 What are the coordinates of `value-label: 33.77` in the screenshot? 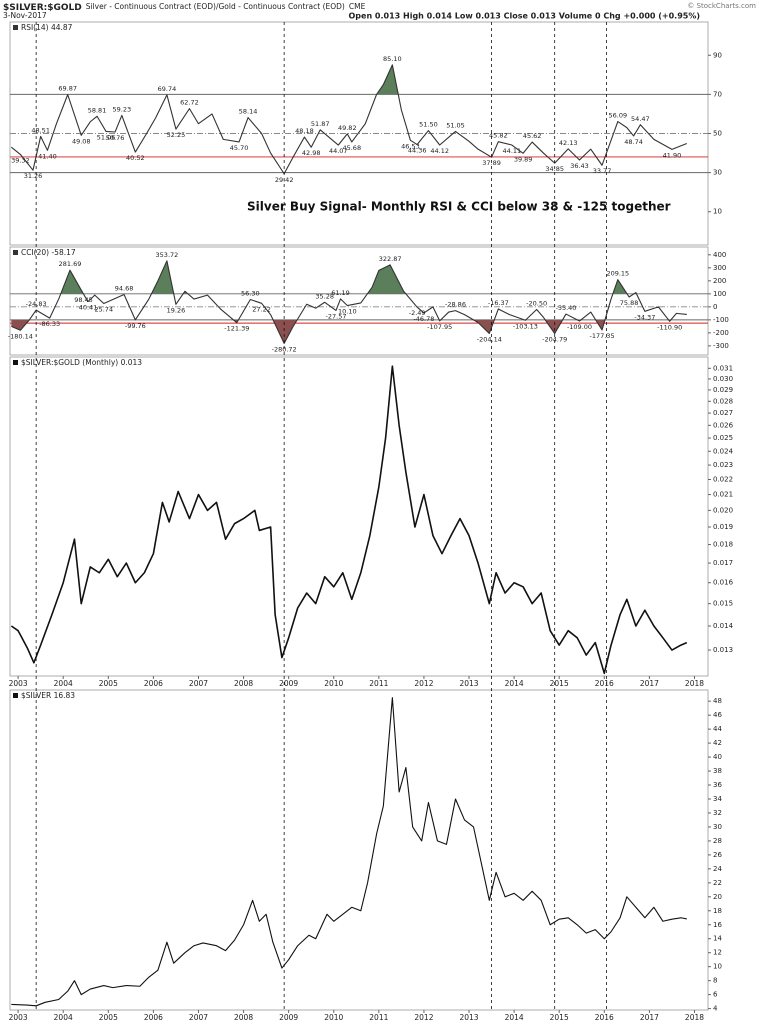 It's located at (602, 171).